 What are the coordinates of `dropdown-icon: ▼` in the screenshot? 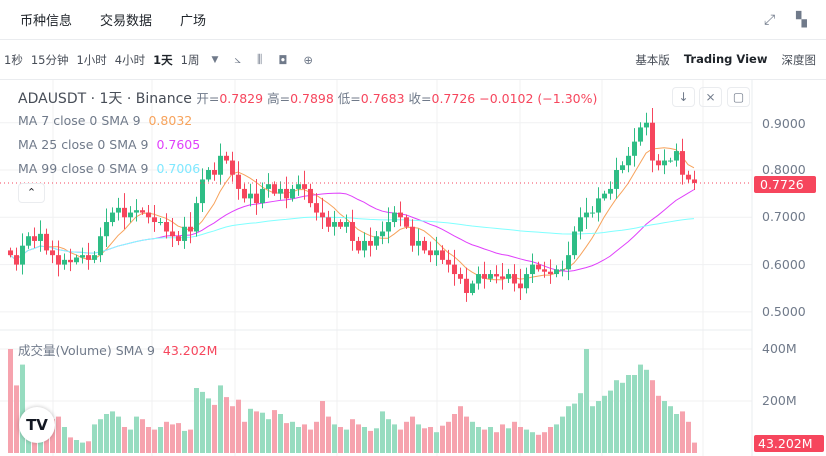 It's located at (215, 59).